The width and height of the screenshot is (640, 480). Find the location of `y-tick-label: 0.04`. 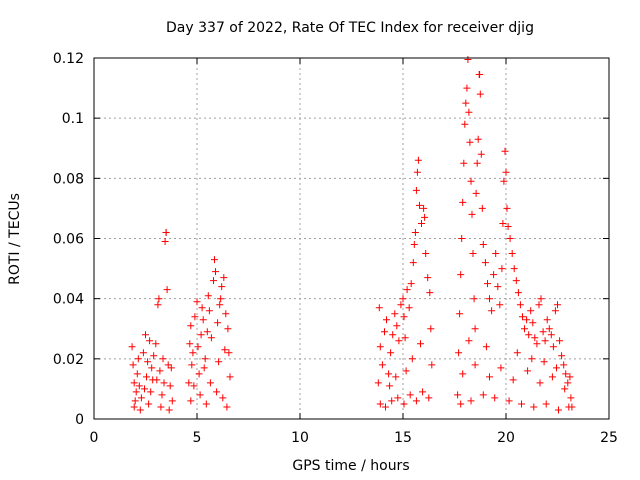

y-tick-label: 0.04 is located at coordinates (68, 300).